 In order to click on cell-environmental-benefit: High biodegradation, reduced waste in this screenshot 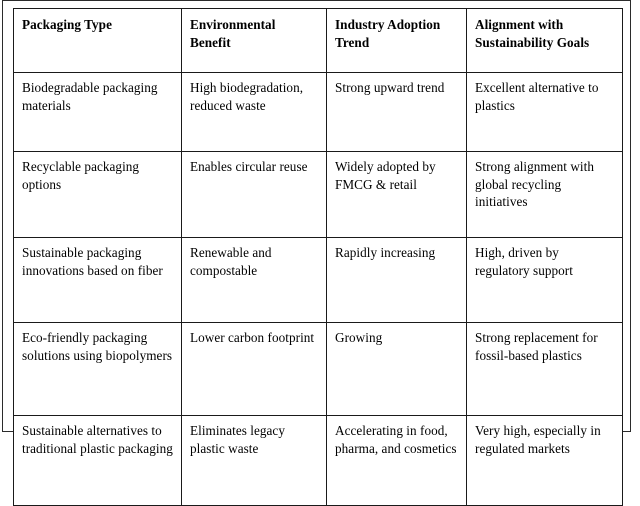, I will do `click(254, 112)`.